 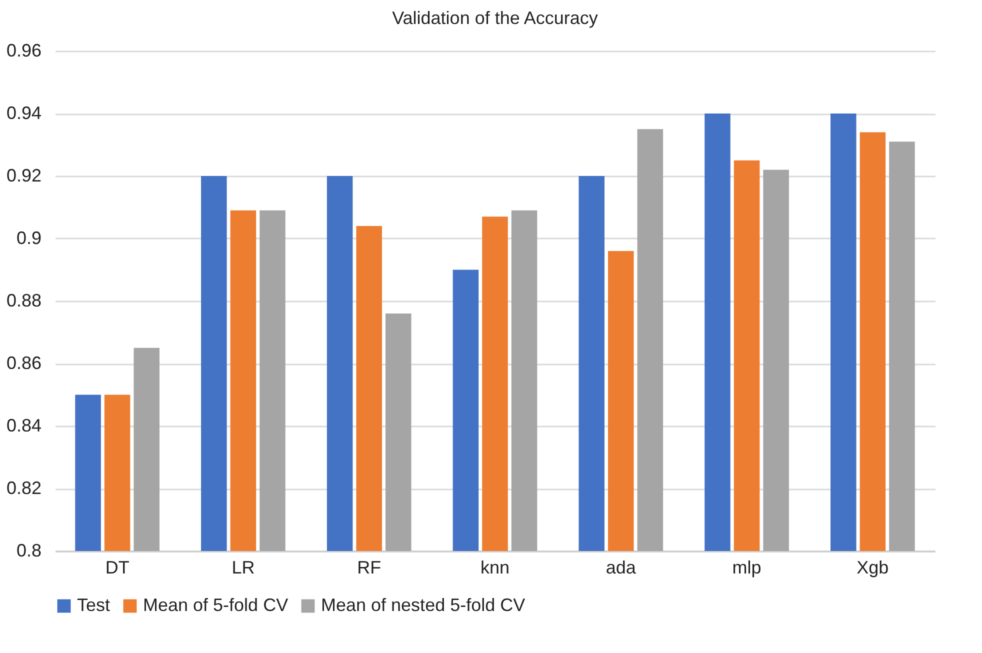 What do you see at coordinates (423, 605) in the screenshot?
I see `legend-label: Mean of nested 5-fold CV` at bounding box center [423, 605].